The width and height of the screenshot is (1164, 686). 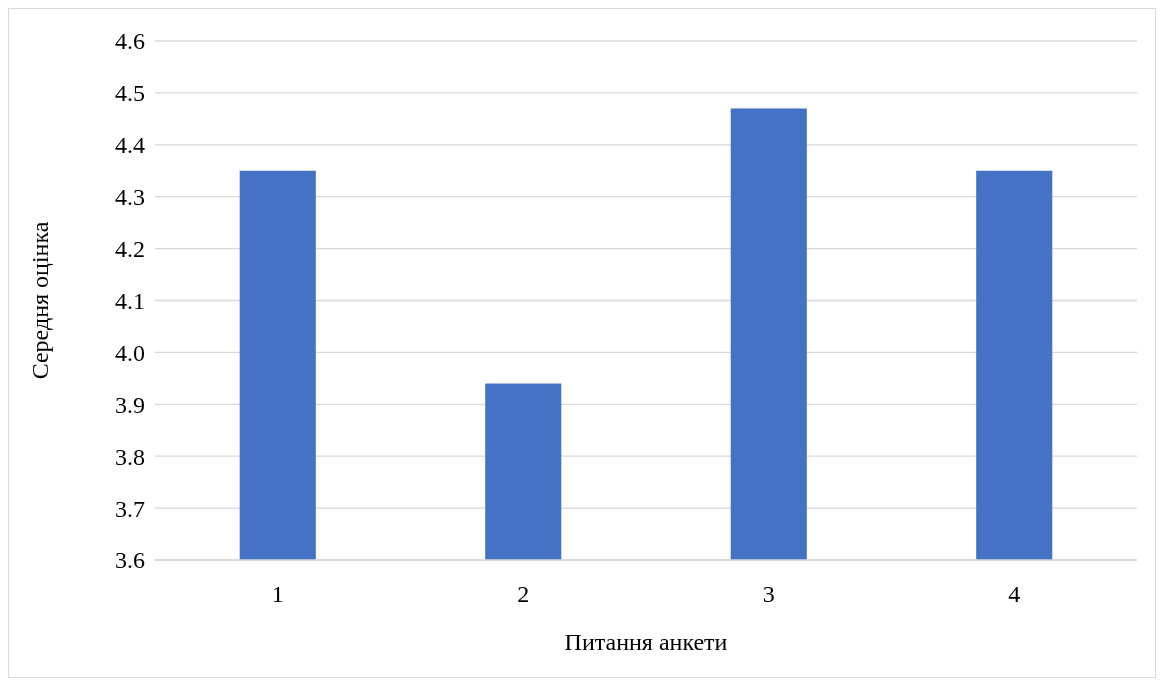 I want to click on y-tick-label: 4.6, so click(x=130, y=41).